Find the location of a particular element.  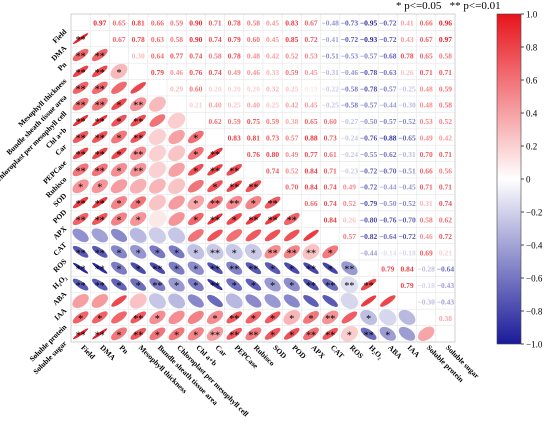

corr-value: −0.78 is located at coordinates (369, 72).